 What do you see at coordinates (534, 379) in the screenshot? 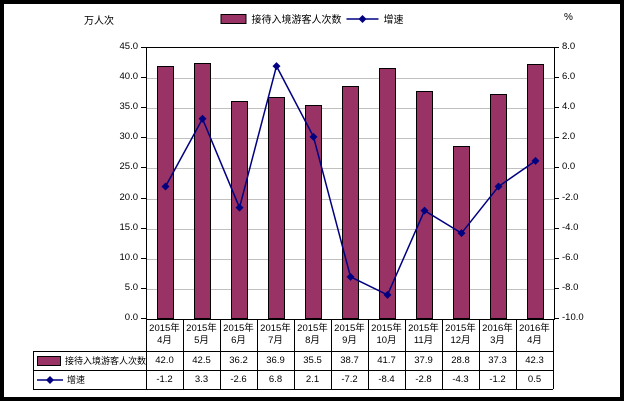
I see `table-cell: 0.5` at bounding box center [534, 379].